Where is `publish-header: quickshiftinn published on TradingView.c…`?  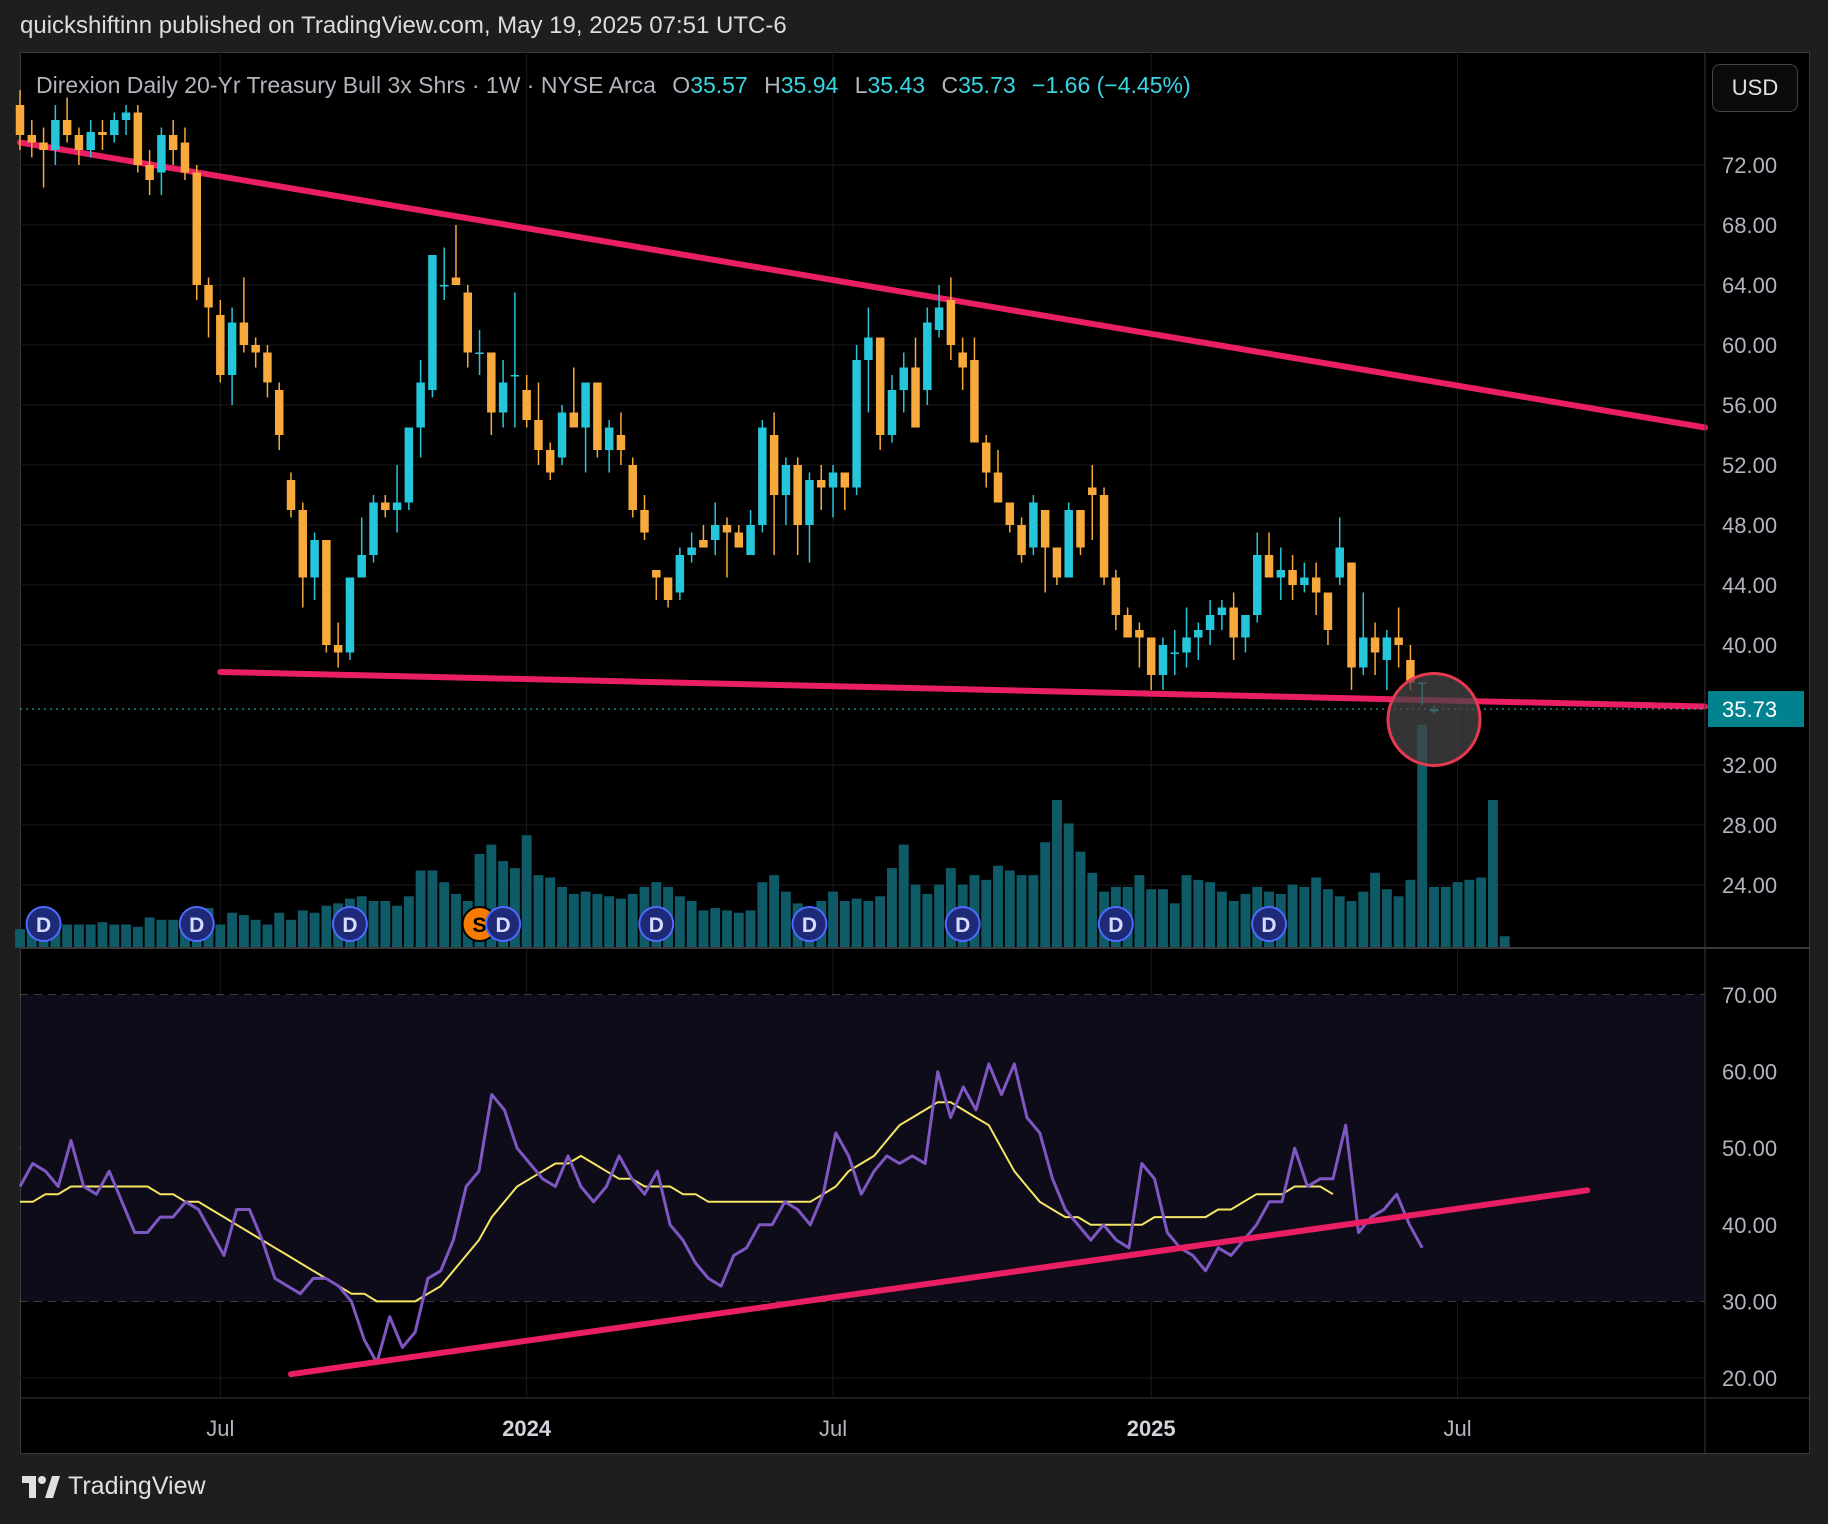 publish-header: quickshiftinn published on TradingView.c… is located at coordinates (403, 25).